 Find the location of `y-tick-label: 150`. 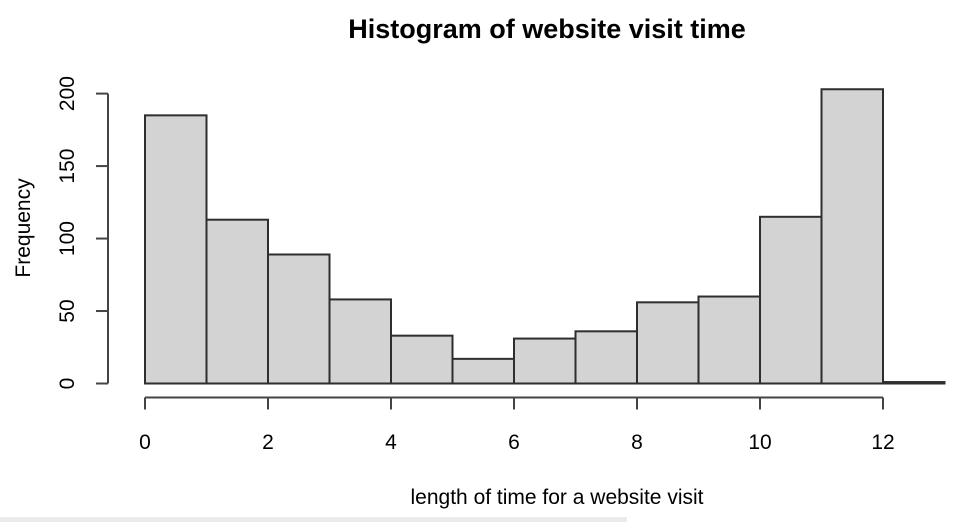

y-tick-label: 150 is located at coordinates (67, 166).